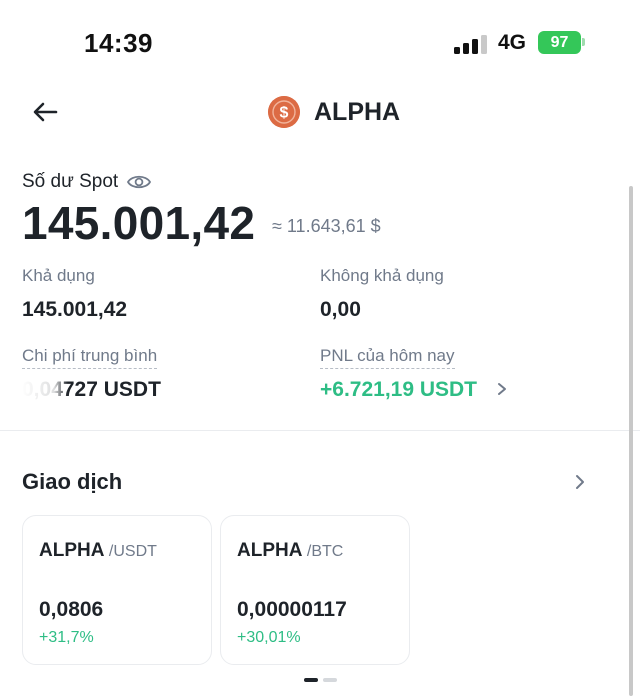 This screenshot has width=640, height=700. I want to click on available-label: Khả dụng, so click(58, 275).